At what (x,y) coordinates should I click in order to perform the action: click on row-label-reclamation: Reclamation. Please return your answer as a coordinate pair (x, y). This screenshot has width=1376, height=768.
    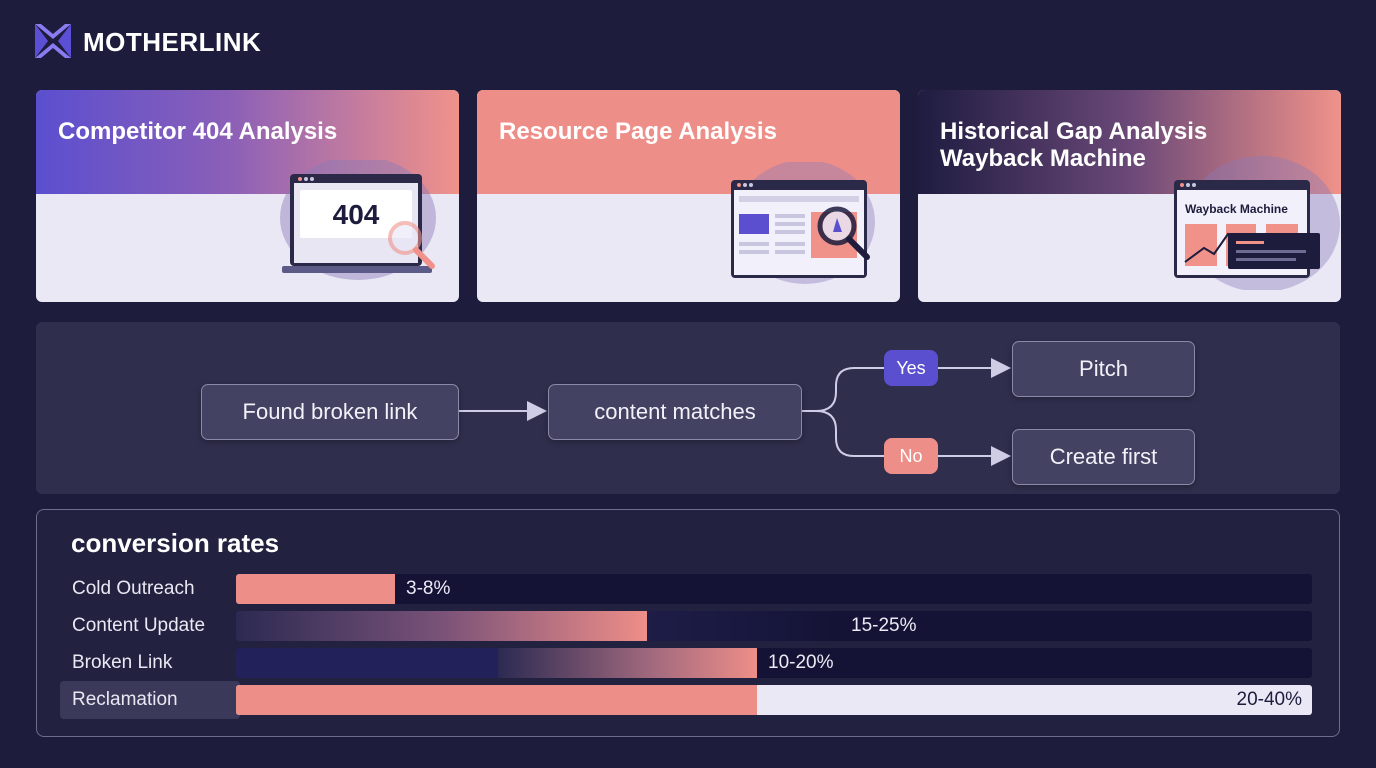
    Looking at the image, I should click on (125, 699).